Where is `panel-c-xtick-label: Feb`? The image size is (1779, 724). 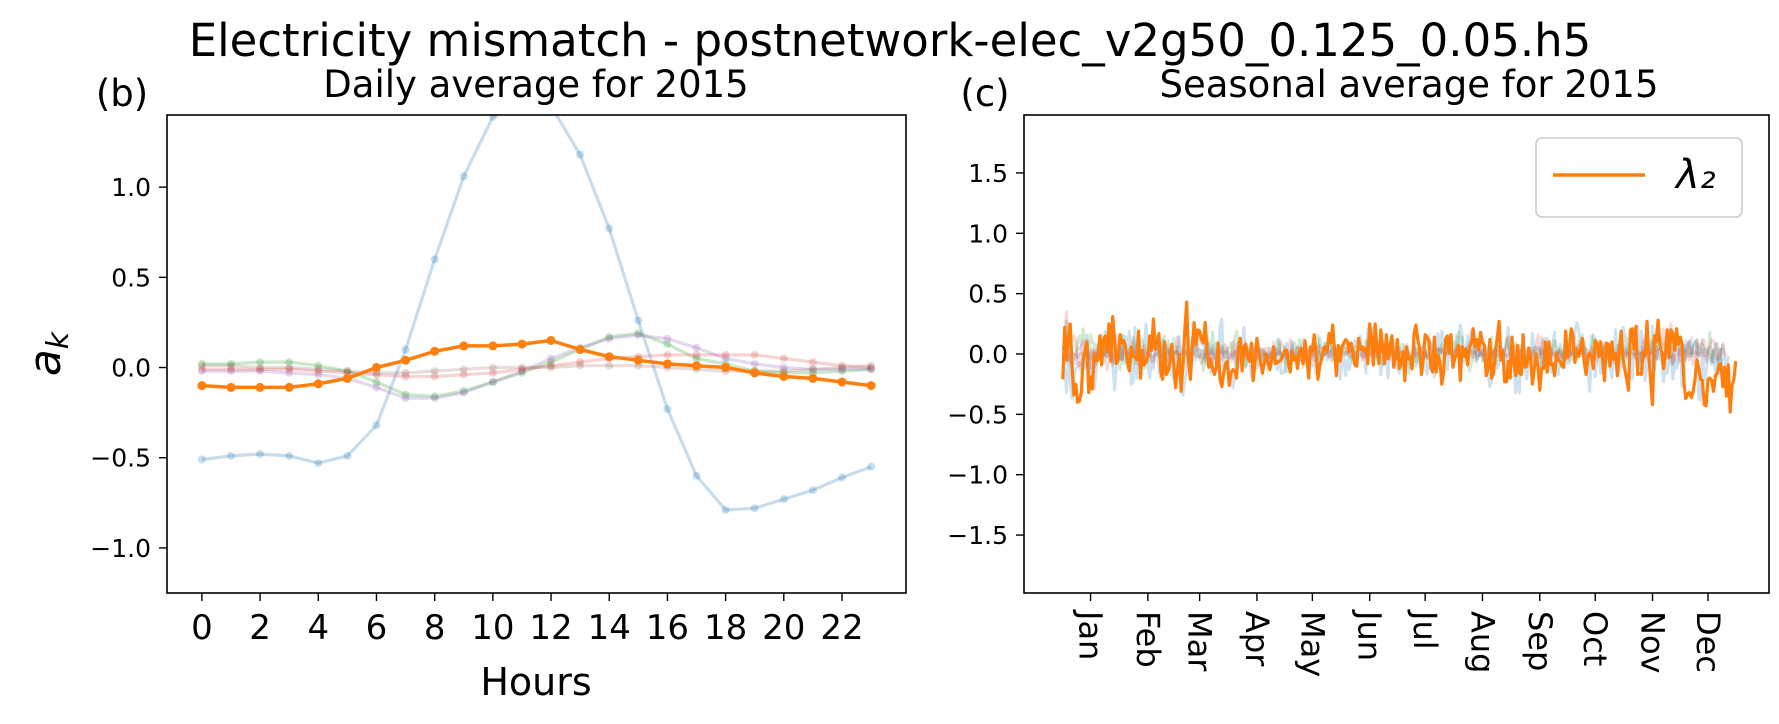
panel-c-xtick-label: Feb is located at coordinates (1148, 639).